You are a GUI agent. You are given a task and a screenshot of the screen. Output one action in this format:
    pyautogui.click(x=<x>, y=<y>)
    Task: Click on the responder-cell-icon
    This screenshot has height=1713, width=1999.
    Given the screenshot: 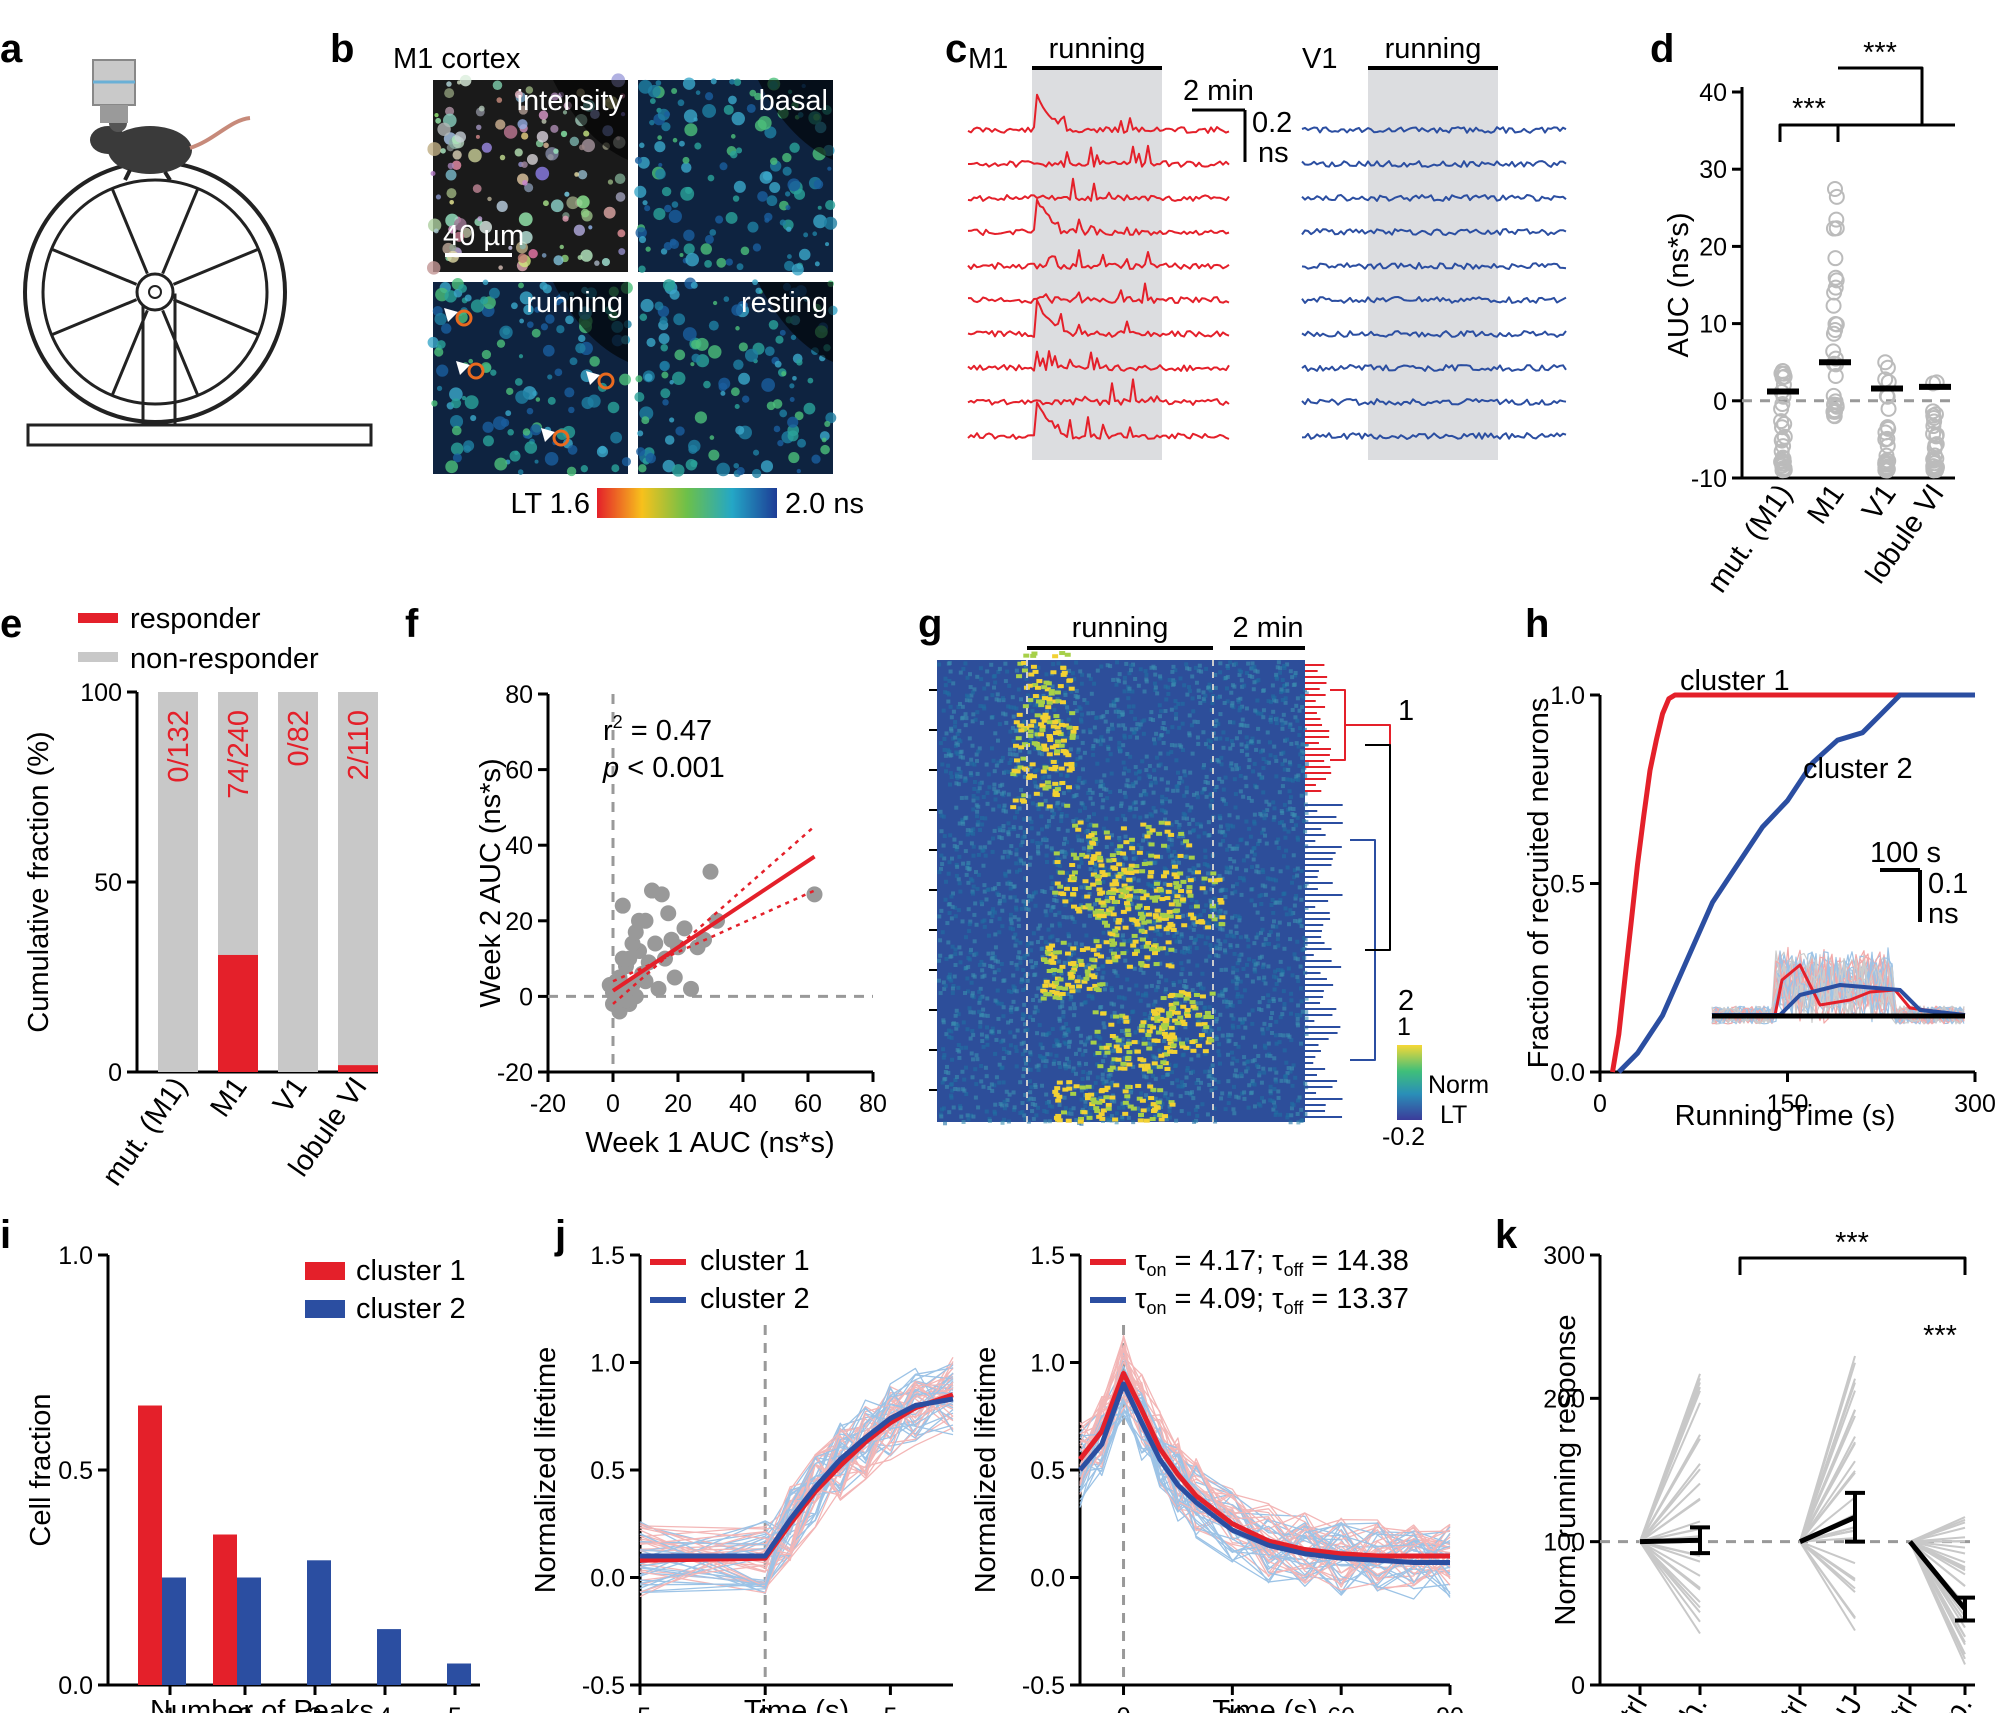 What is the action you would take?
    pyautogui.click(x=476, y=371)
    